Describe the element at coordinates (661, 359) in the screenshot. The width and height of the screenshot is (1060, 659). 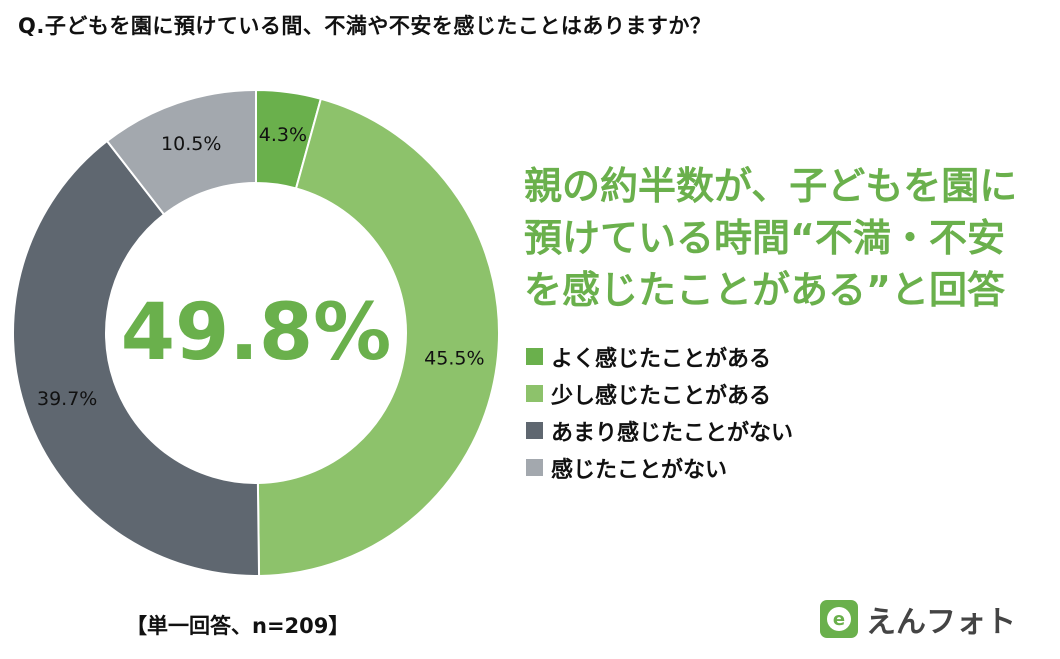
I see `legend-label: よく感じたことがある` at that location.